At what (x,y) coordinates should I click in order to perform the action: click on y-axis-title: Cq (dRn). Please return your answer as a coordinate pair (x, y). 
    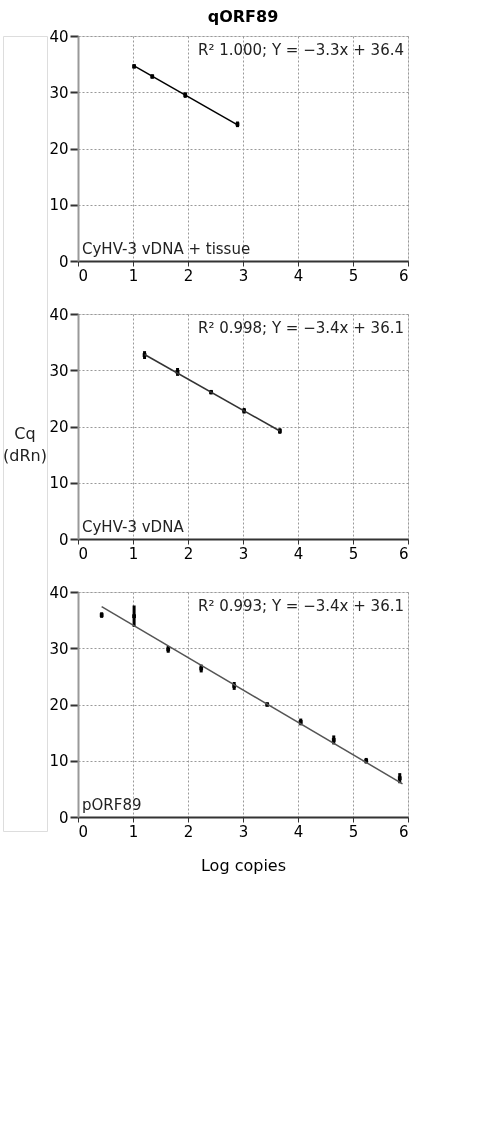
    Looking at the image, I should click on (25, 444).